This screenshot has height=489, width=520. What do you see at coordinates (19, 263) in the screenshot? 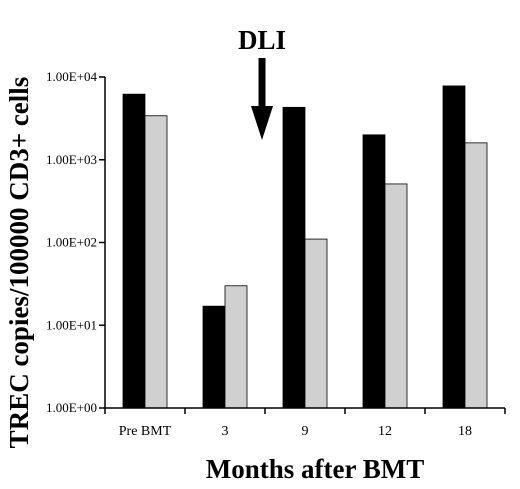
I see `y-axis-title: TREC copies/100000 CD3+ cells` at bounding box center [19, 263].